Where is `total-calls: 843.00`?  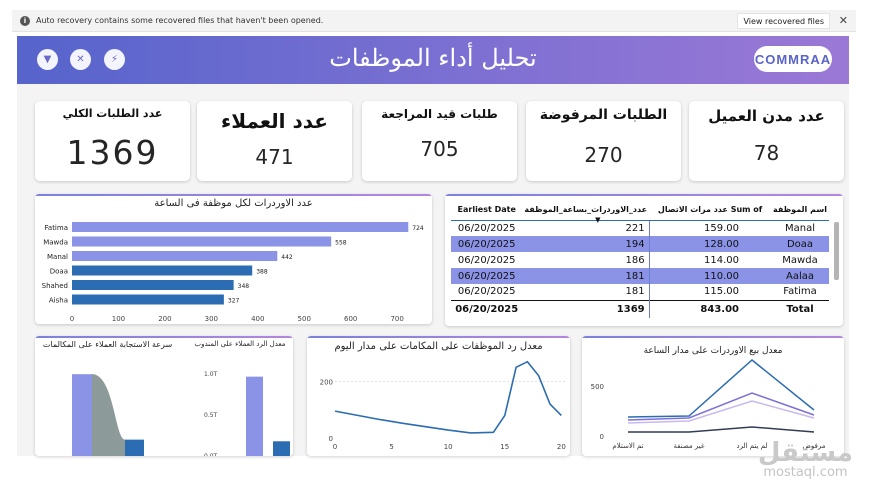
total-calls: 843.00 is located at coordinates (710, 308).